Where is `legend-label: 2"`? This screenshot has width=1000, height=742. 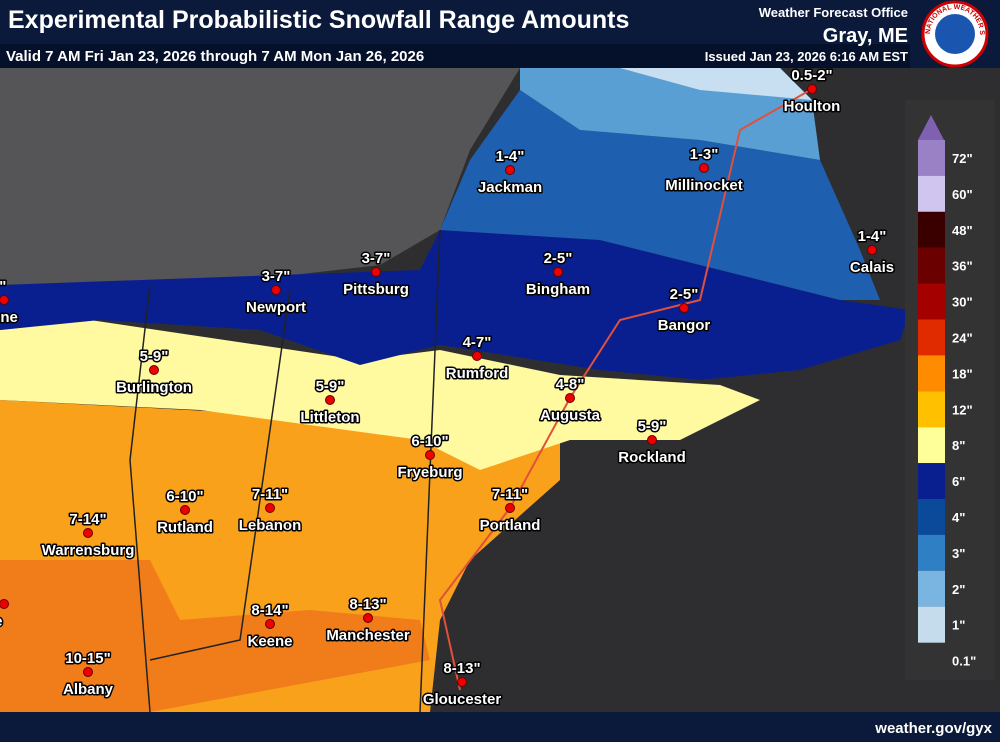 legend-label: 2" is located at coordinates (958, 589).